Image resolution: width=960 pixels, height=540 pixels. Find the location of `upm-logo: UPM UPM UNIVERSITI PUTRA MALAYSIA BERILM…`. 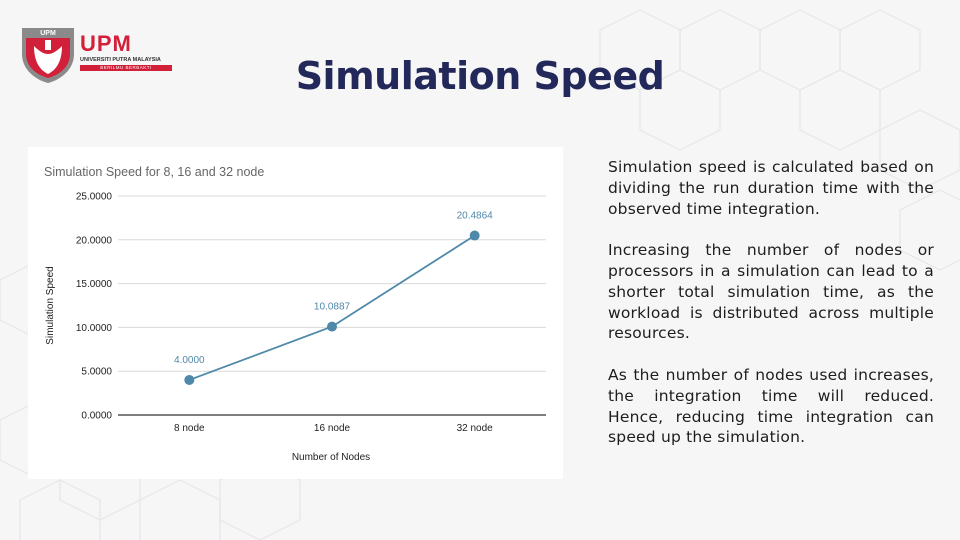

upm-logo: UPM UPM UNIVERSITI PUTRA MALAYSIA BERILM… is located at coordinates (96, 55).